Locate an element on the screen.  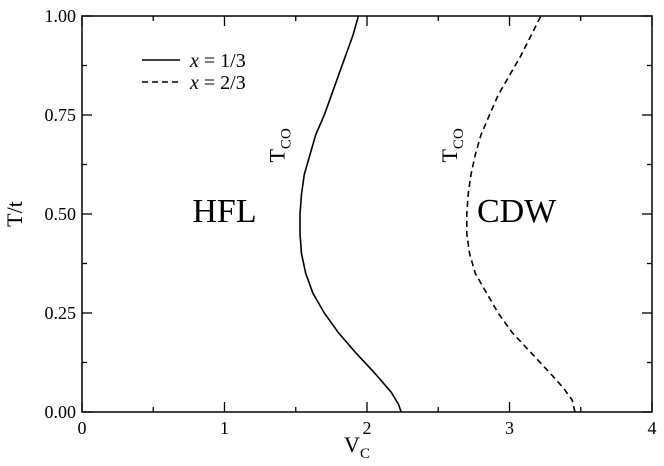
legend-entry: x = 1/3 is located at coordinates (217, 61).